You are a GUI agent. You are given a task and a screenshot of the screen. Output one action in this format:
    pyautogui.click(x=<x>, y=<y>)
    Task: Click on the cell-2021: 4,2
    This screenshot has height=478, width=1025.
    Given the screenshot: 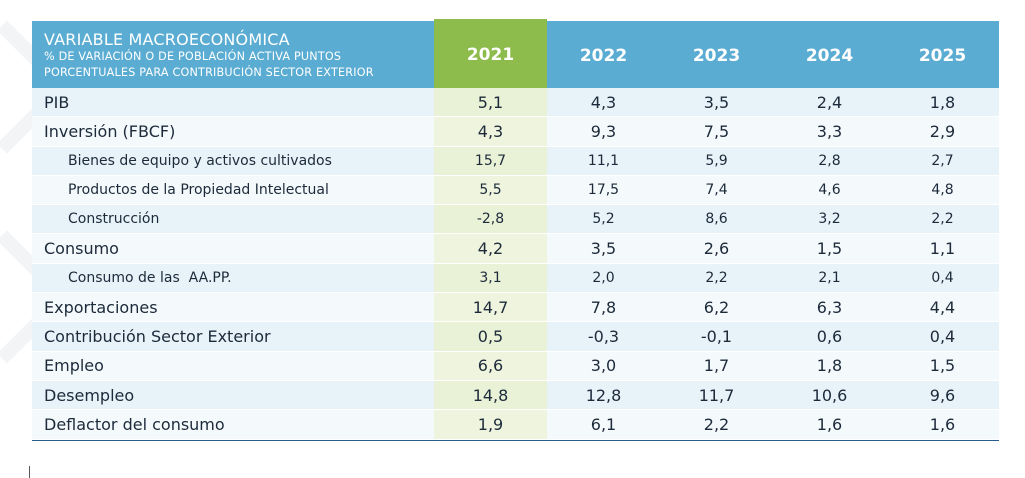 What is the action you would take?
    pyautogui.click(x=490, y=248)
    